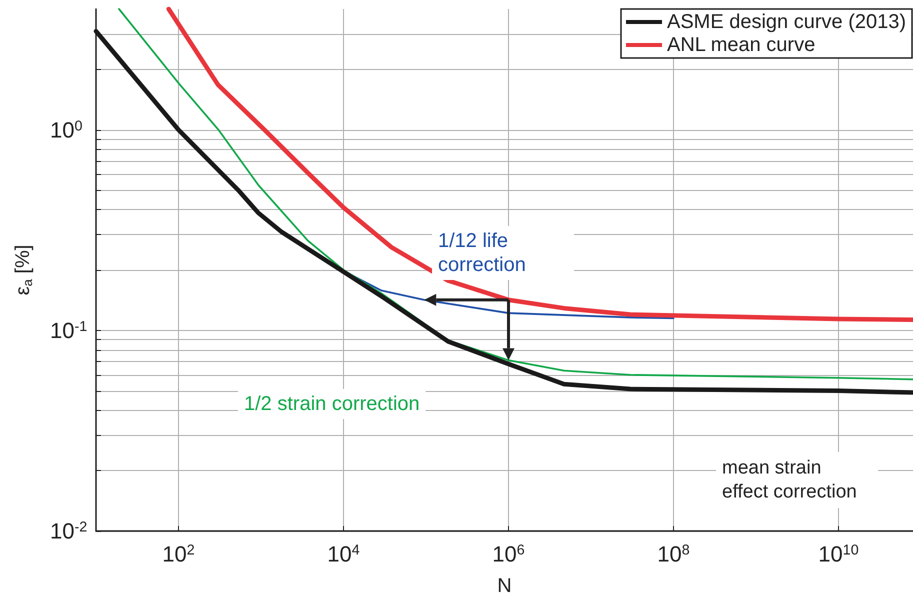  What do you see at coordinates (332, 404) in the screenshot?
I see `text: 1/2 strain correction` at bounding box center [332, 404].